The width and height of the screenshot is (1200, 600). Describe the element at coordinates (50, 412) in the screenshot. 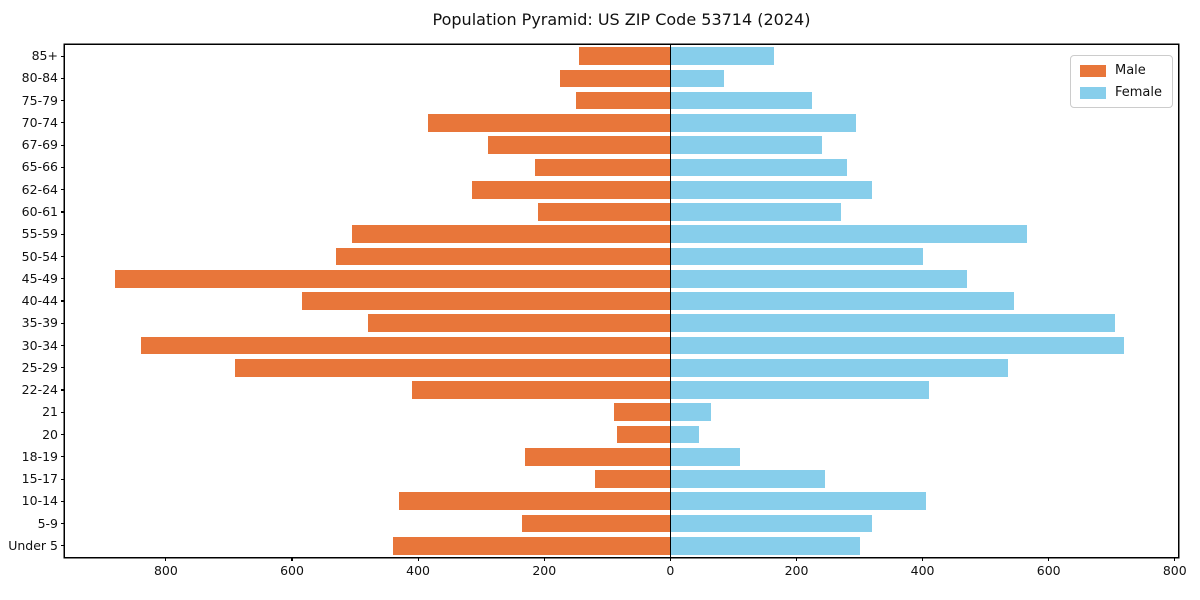

I see `y-tick-label-21: 21` at that location.